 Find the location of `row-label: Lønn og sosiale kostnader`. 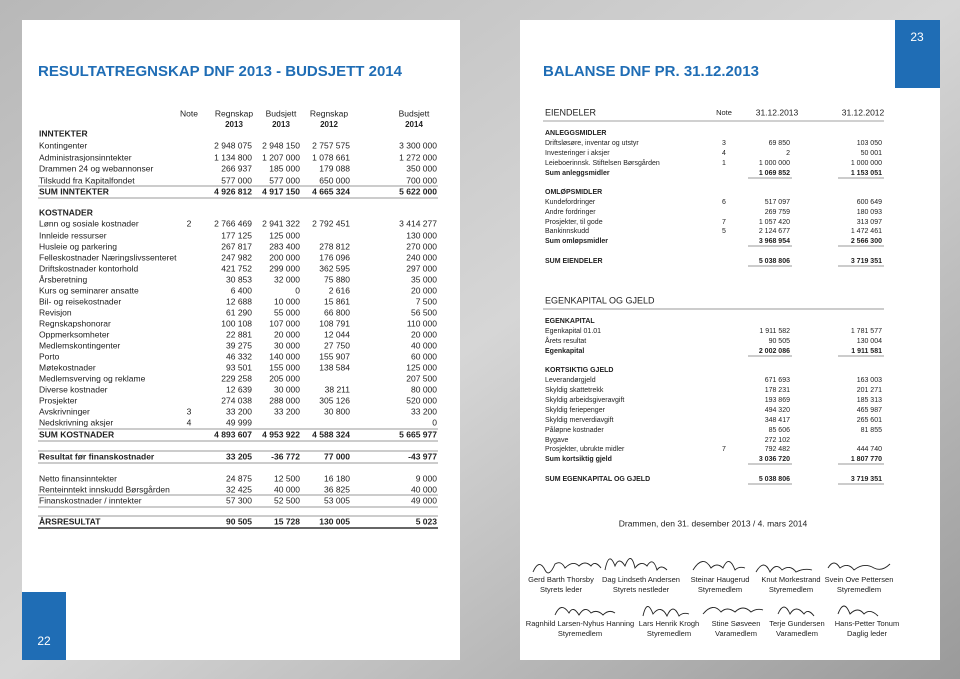

row-label: Lønn og sosiale kostnader is located at coordinates (89, 223).